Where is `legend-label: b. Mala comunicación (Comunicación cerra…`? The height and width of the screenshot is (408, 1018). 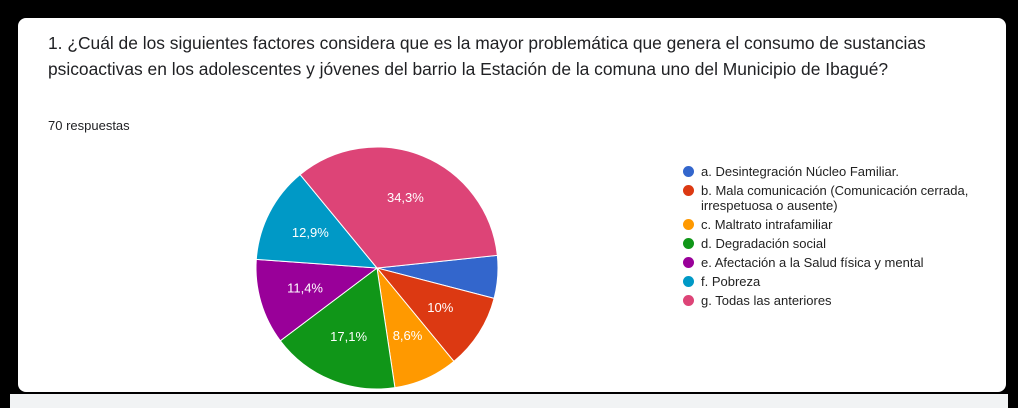 legend-label: b. Mala comunicación (Comunicación cerra… is located at coordinates (835, 198).